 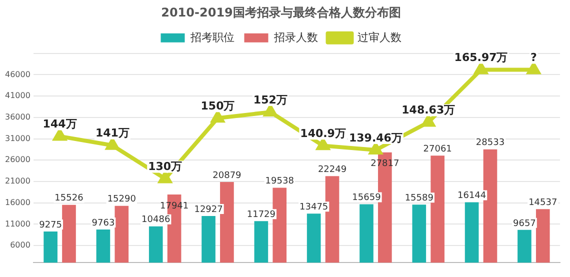 I want to click on chart-title: 2010-2019国考招录与最终合格人数分布图, so click(x=281, y=12).